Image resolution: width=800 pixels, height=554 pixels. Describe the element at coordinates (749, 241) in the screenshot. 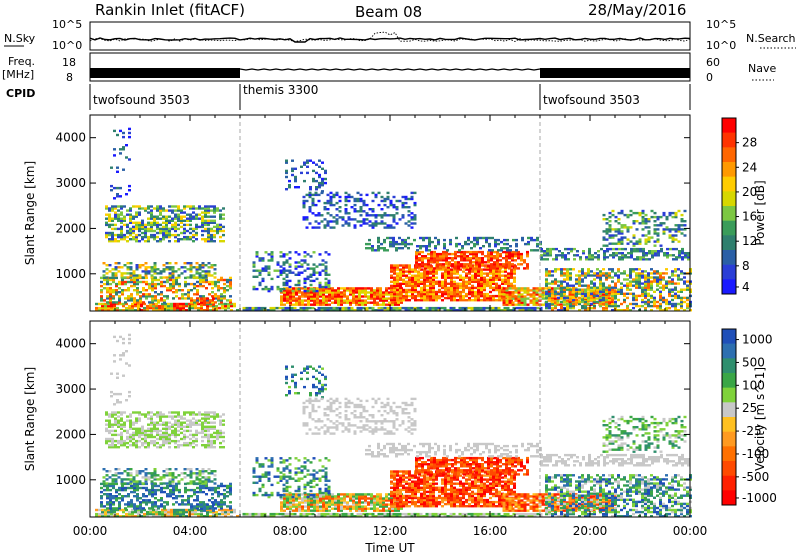

I see `colorbar-tick-label: 12` at that location.